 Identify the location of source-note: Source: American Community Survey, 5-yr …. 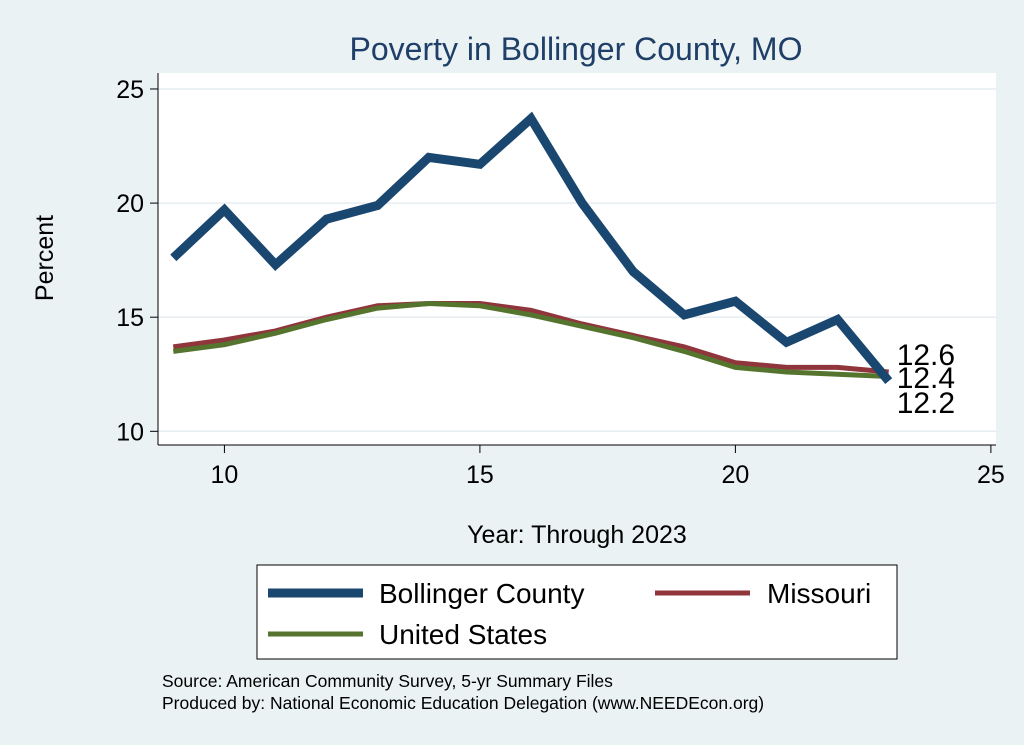
(387, 681).